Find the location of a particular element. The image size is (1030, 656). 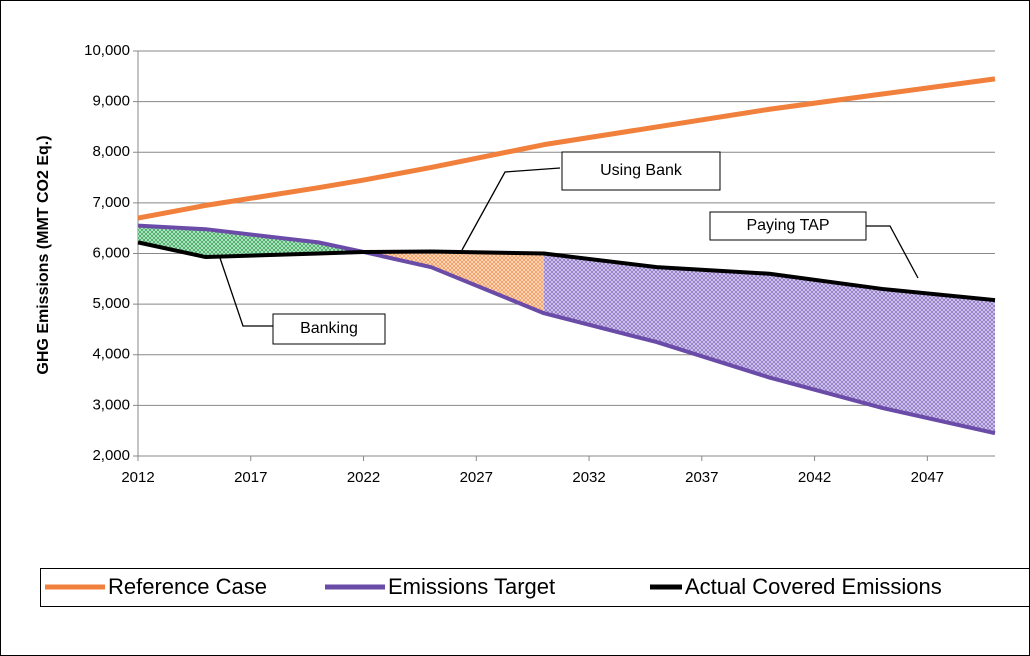

x-tick-label: 2012 is located at coordinates (137, 477).